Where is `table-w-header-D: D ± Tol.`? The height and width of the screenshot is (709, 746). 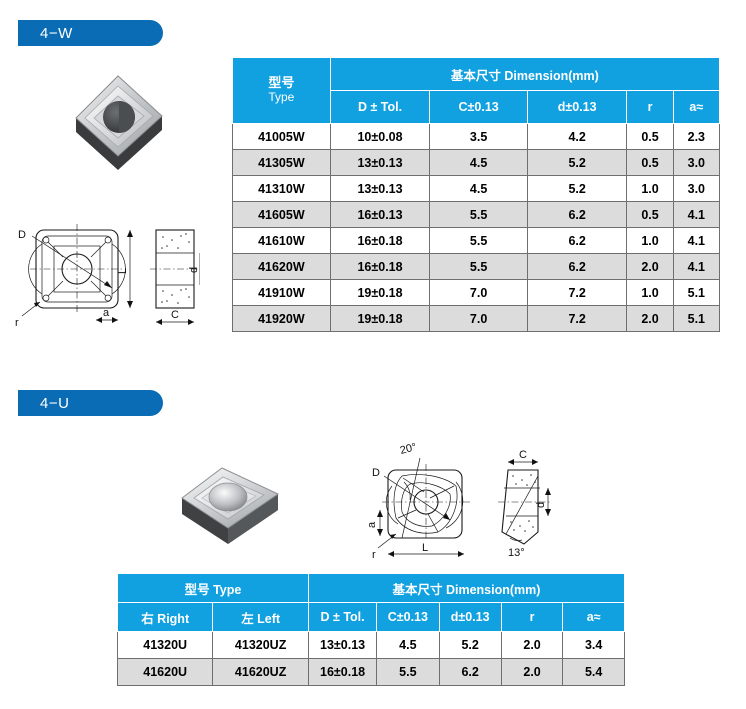
table-w-header-D: D ± Tol. is located at coordinates (380, 107).